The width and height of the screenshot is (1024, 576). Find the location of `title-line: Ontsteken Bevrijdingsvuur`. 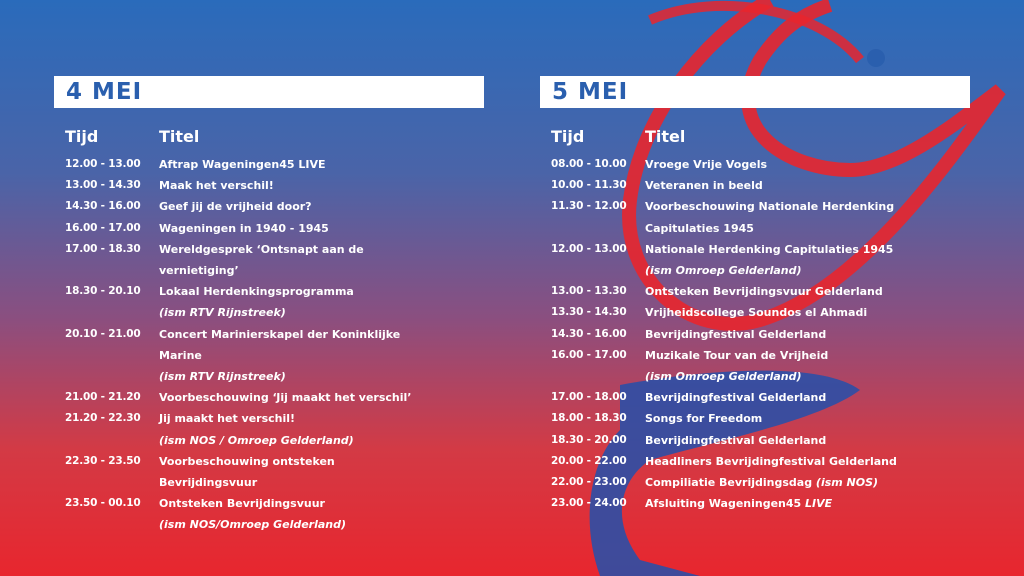

title-line: Ontsteken Bevrijdingsvuur is located at coordinates (286, 503).